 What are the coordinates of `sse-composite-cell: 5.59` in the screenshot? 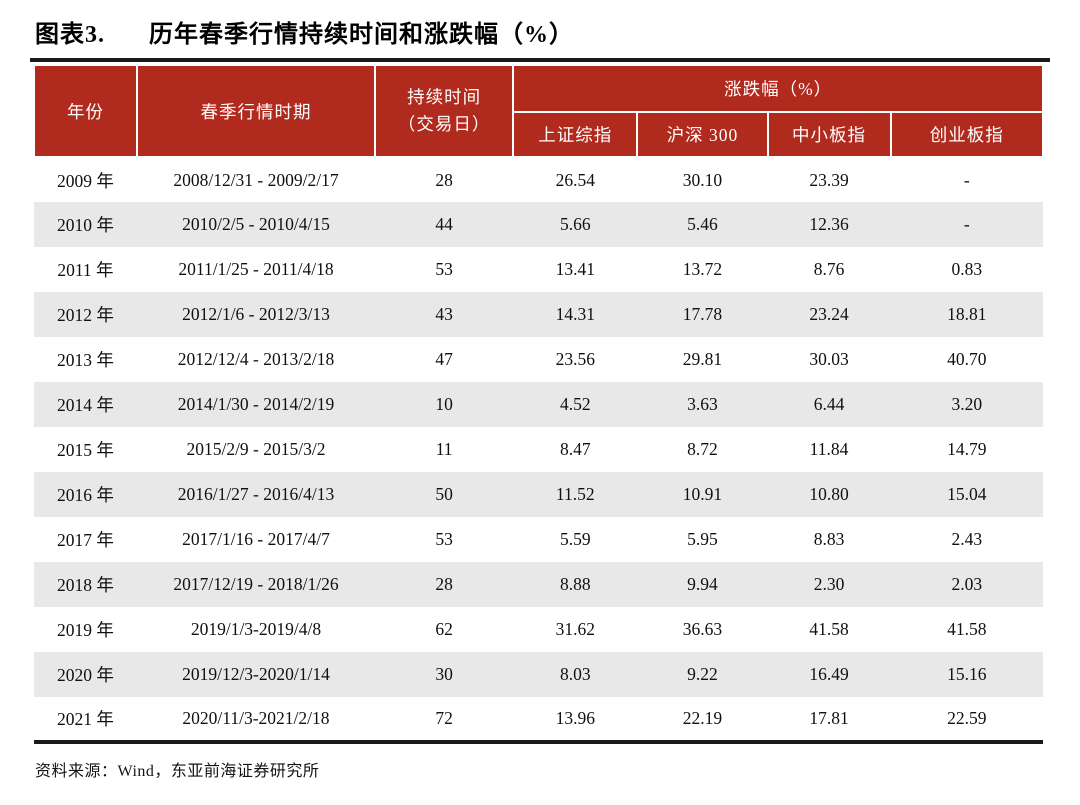 It's located at (575, 539).